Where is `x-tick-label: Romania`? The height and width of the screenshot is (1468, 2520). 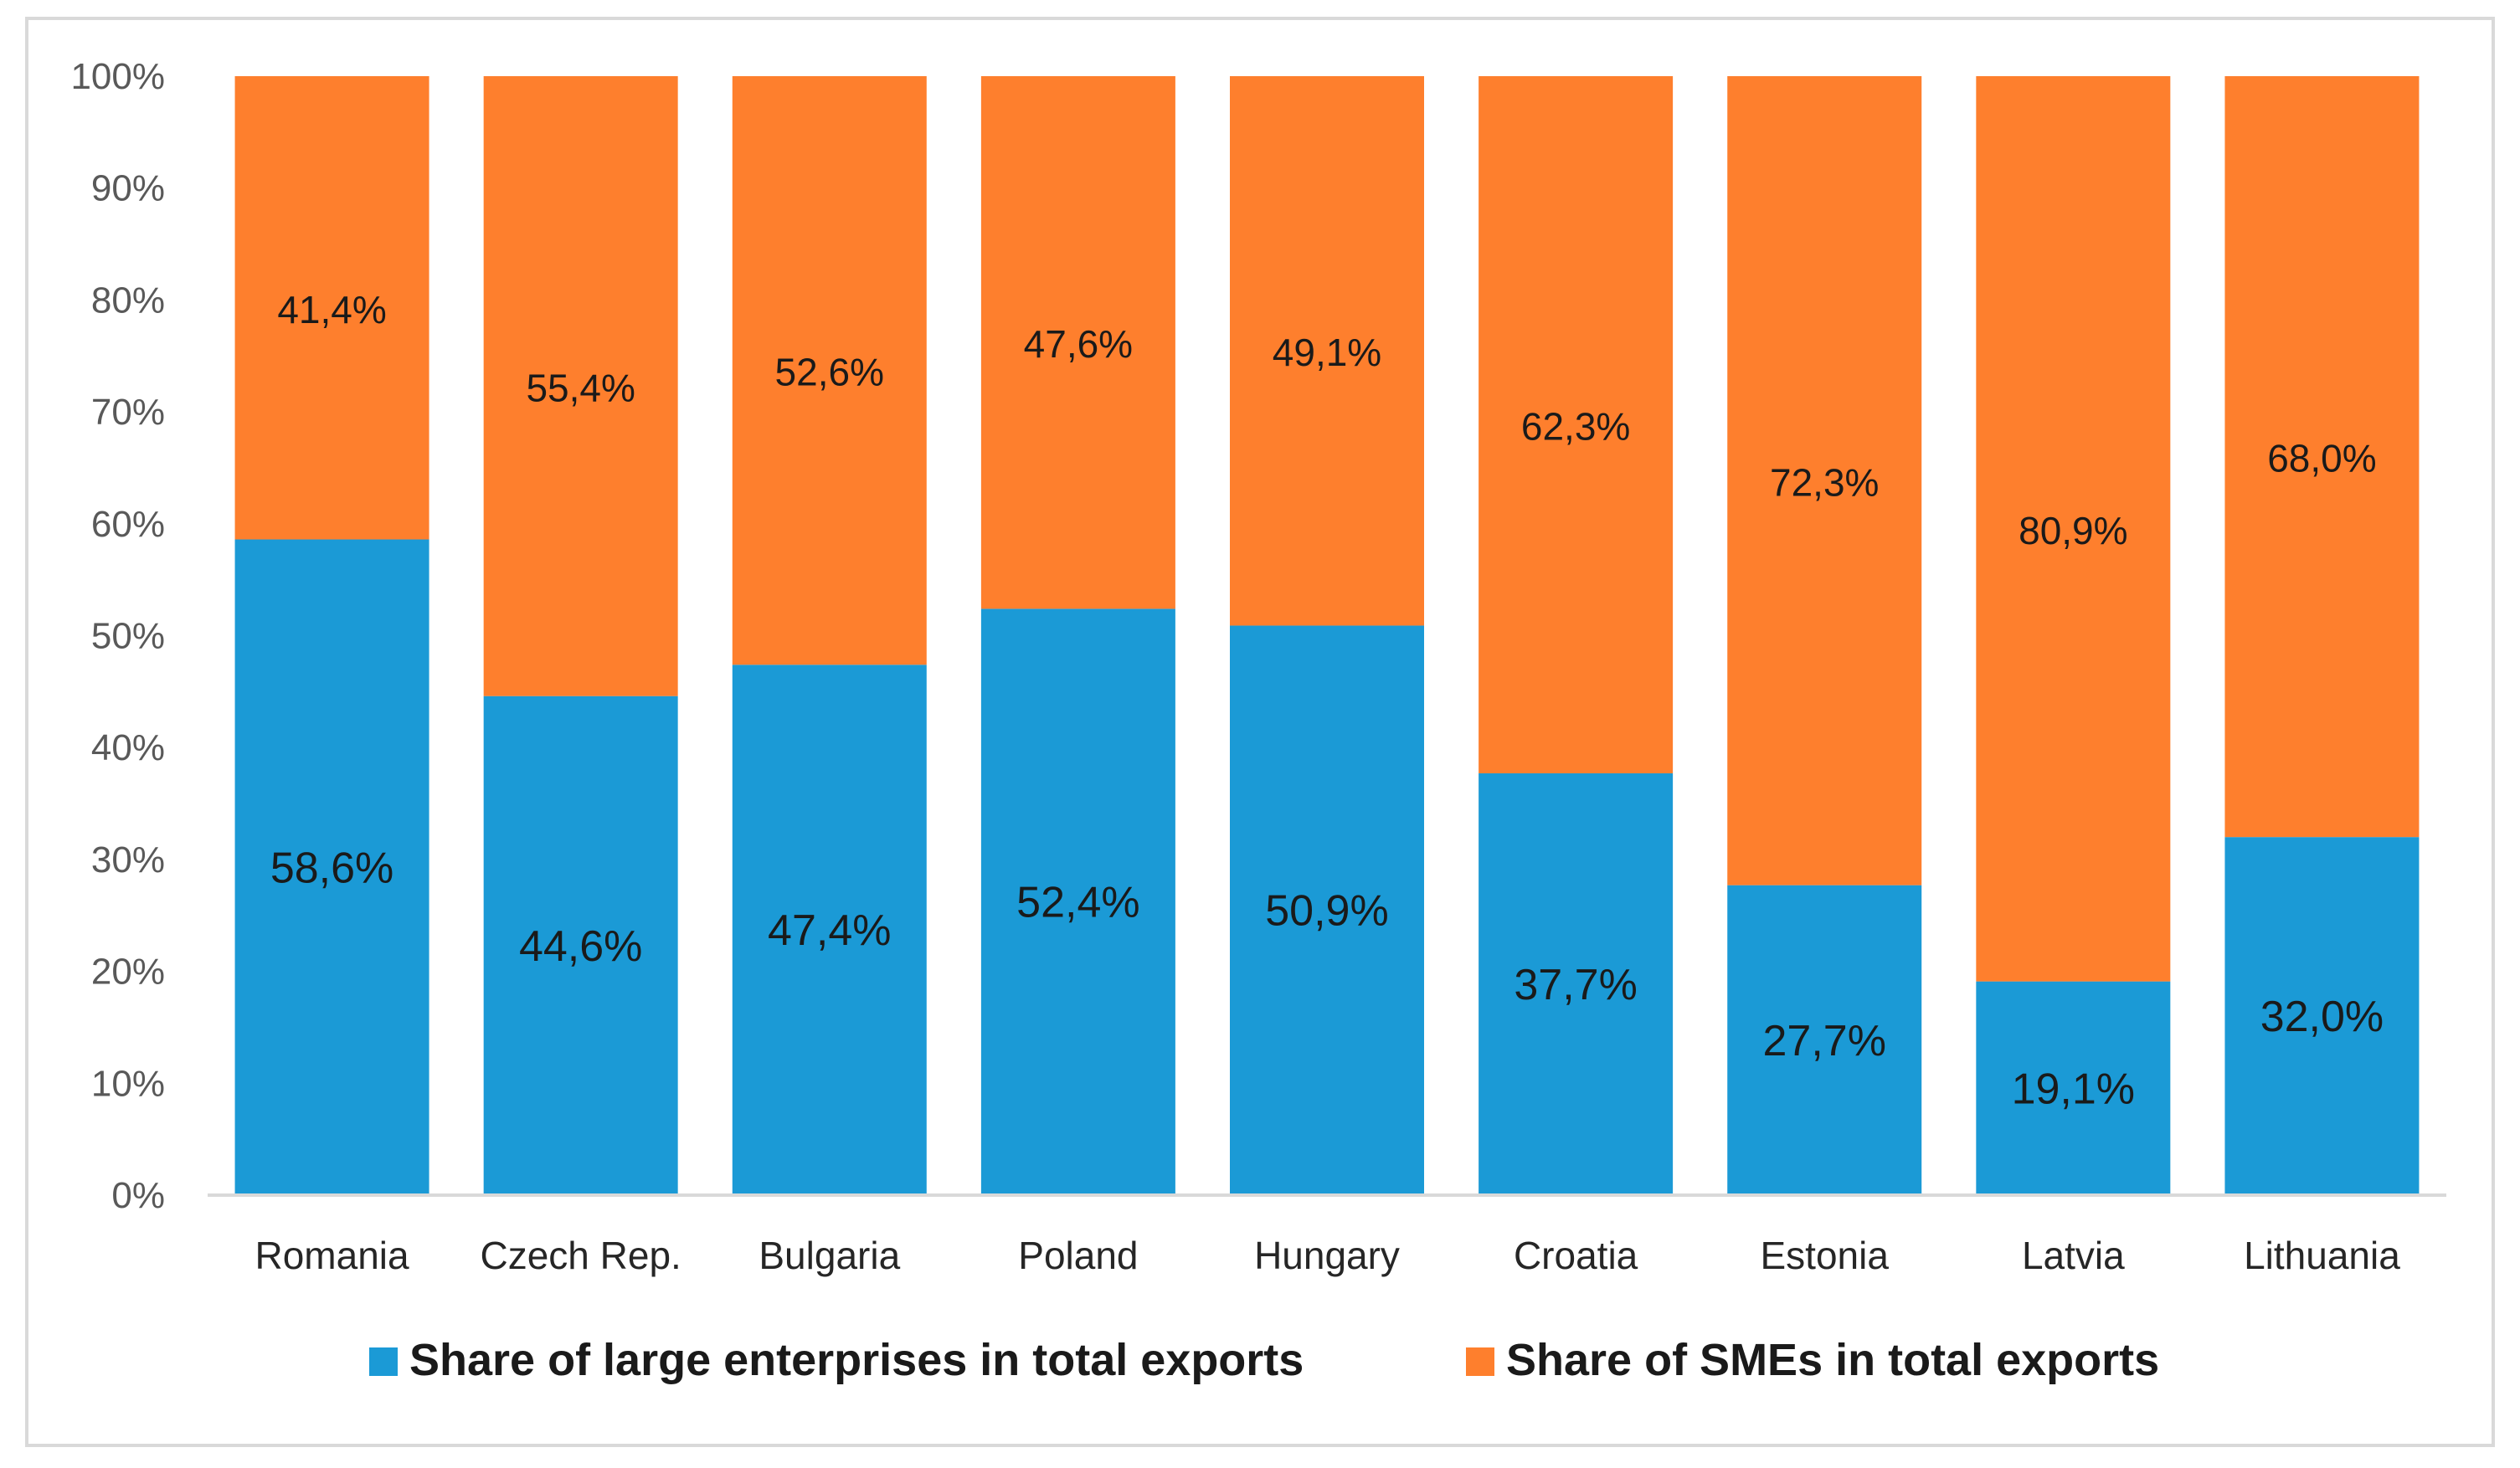
x-tick-label: Romania is located at coordinates (332, 1255).